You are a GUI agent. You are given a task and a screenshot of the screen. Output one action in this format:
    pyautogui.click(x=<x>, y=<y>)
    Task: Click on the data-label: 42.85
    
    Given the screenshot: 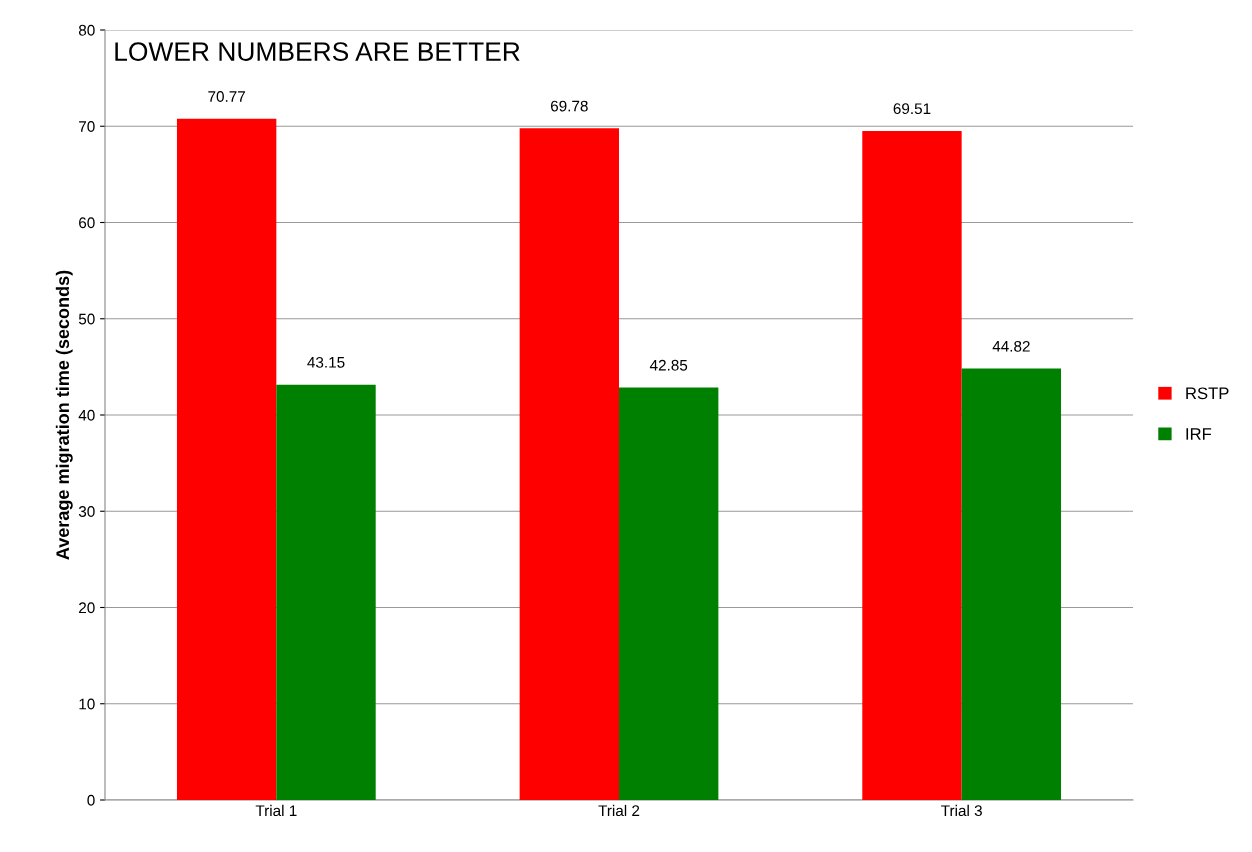 What is the action you would take?
    pyautogui.click(x=668, y=365)
    